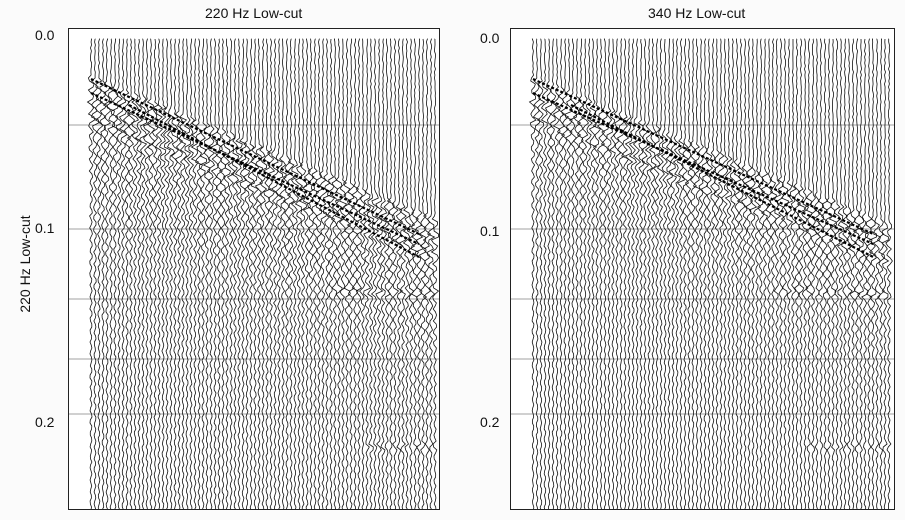  What do you see at coordinates (697, 13) in the screenshot?
I see `panel-title-right: 340 Hz Low-cut` at bounding box center [697, 13].